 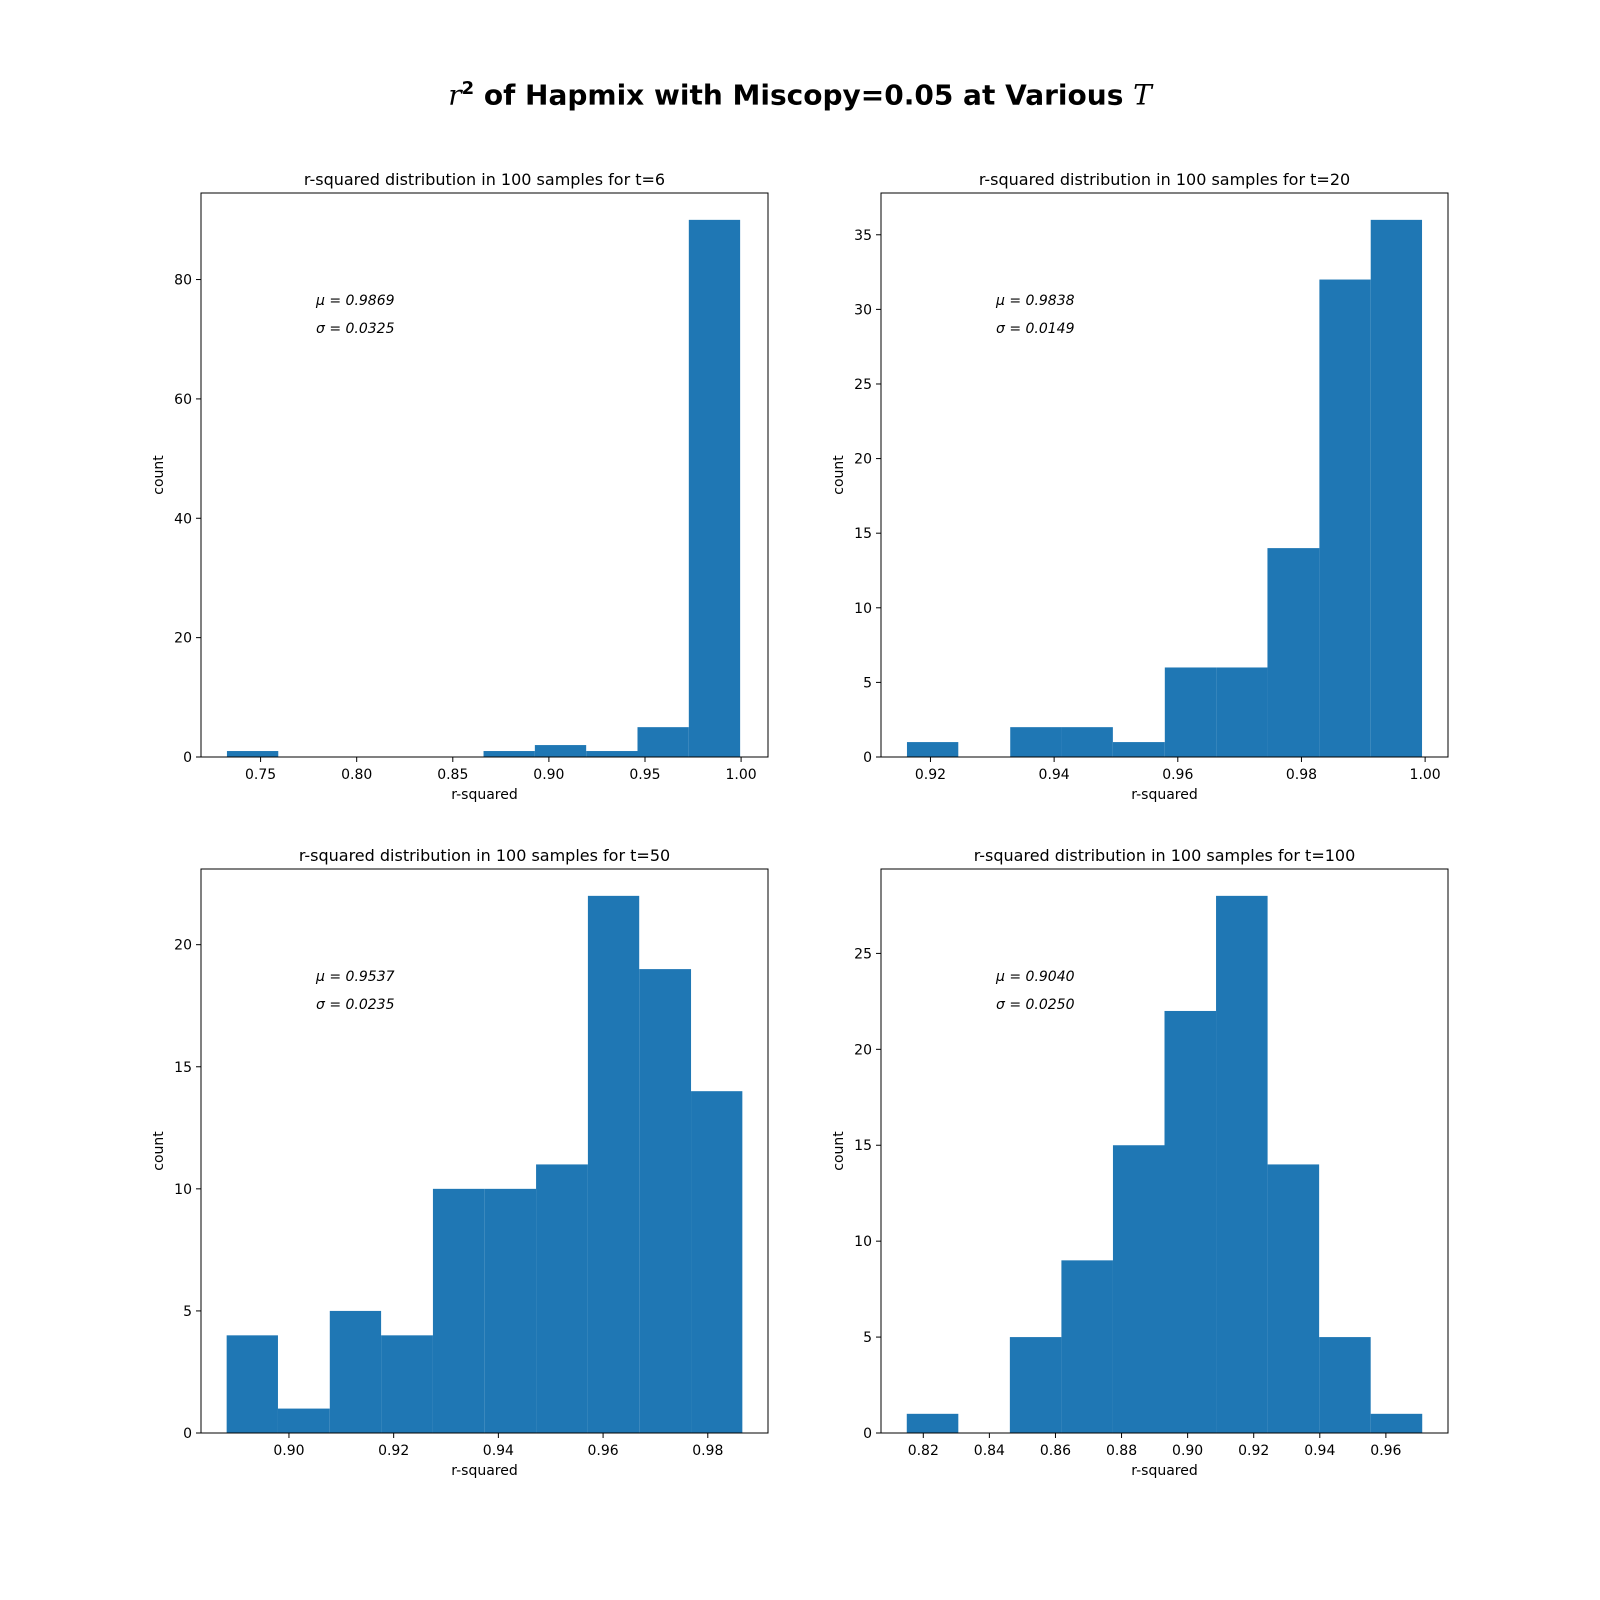 I want to click on y-tick-label: 35, so click(x=863, y=236).